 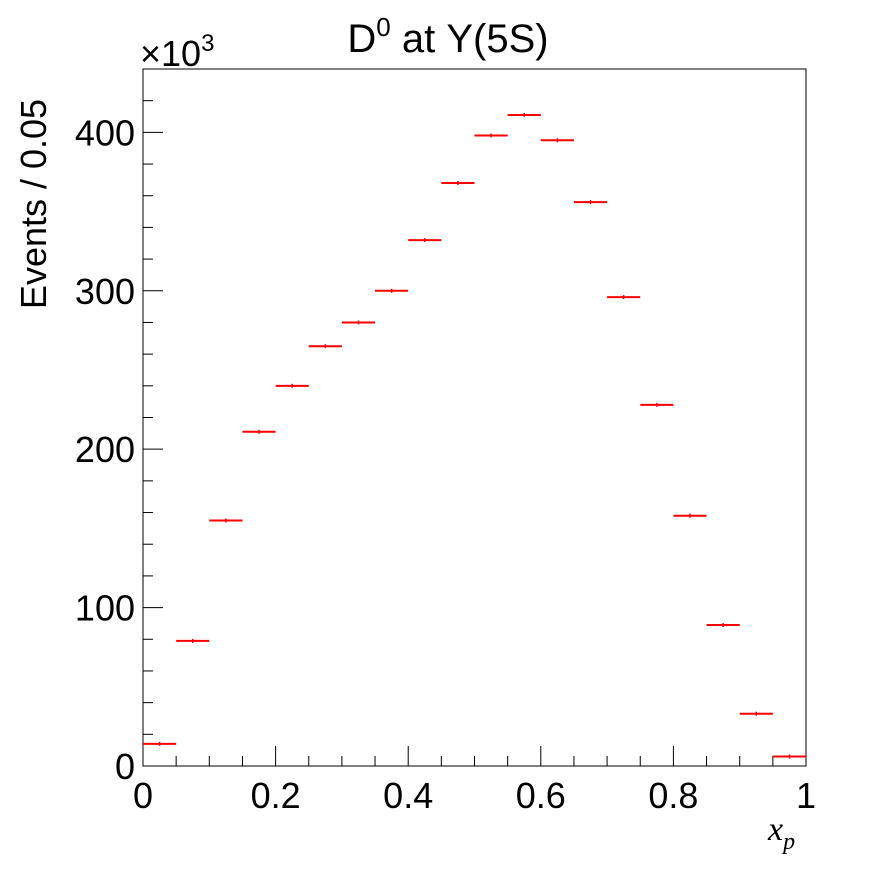 I want to click on title-rest: at Υ(5S), so click(x=470, y=39).